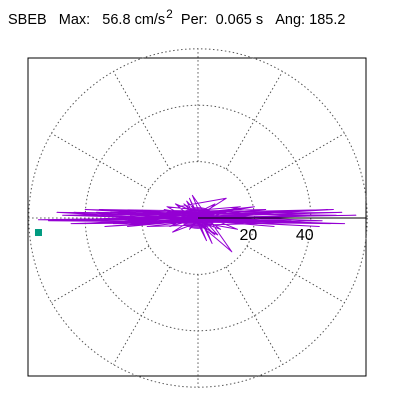 The height and width of the screenshot is (400, 400). Describe the element at coordinates (74, 20) in the screenshot. I see `max-label: Max:` at that location.